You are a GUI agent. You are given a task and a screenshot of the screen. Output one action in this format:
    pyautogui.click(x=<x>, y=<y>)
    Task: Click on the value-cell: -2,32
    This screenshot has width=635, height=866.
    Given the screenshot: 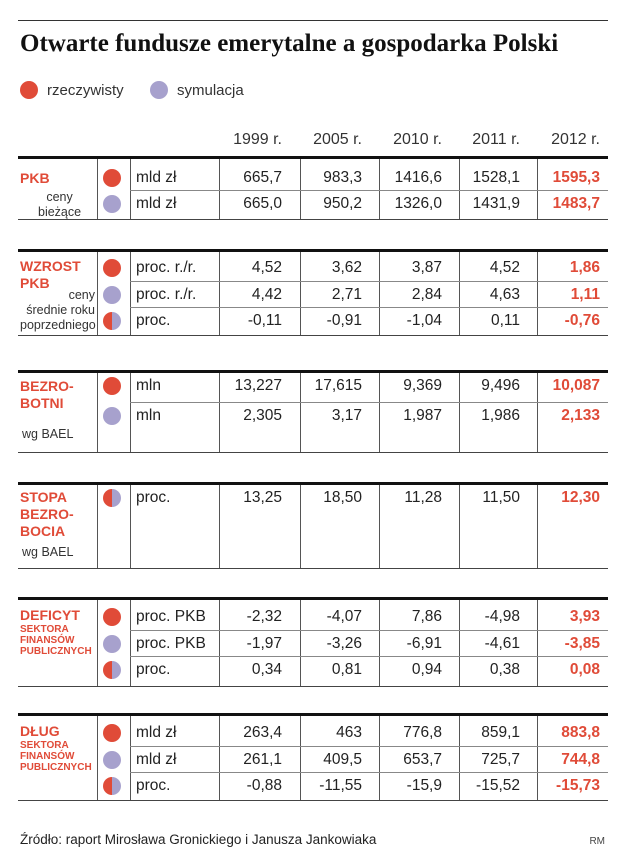 What is the action you would take?
    pyautogui.click(x=264, y=616)
    